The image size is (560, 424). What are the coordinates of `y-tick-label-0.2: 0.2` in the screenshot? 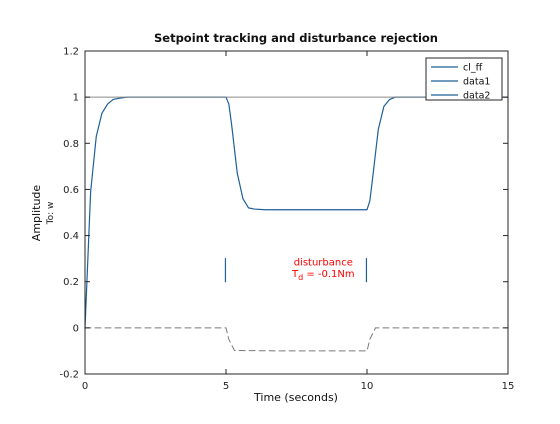 It's located at (71, 282).